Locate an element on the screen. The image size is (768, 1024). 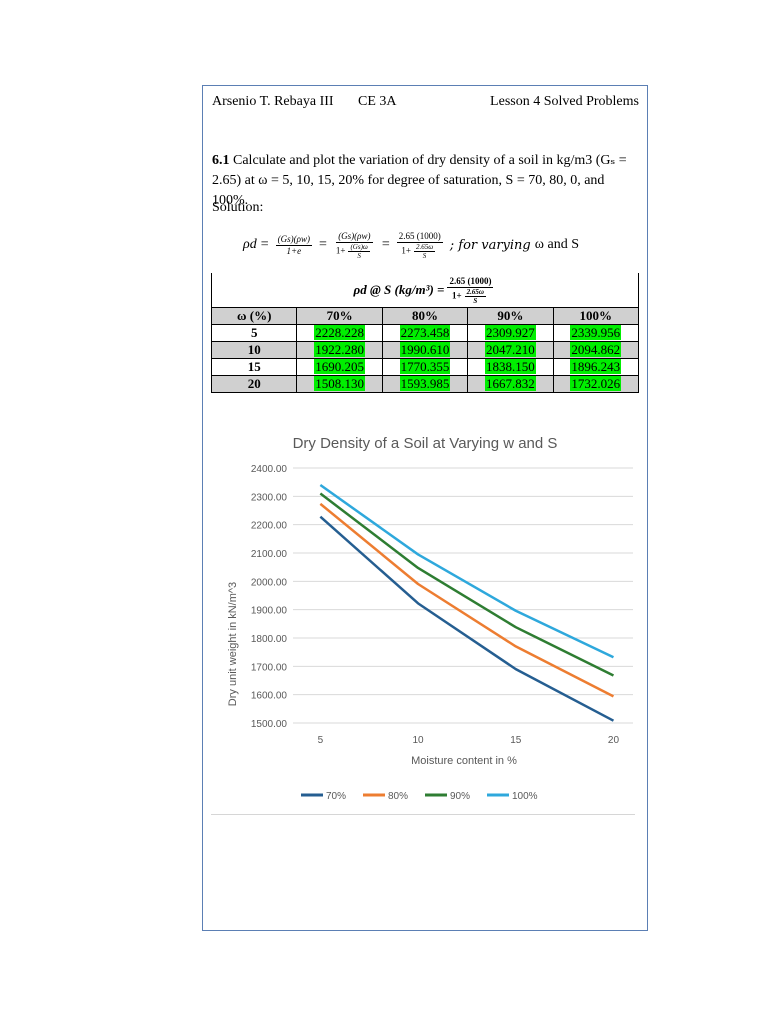
x-axis-label: Moisture content in % is located at coordinates (464, 761).